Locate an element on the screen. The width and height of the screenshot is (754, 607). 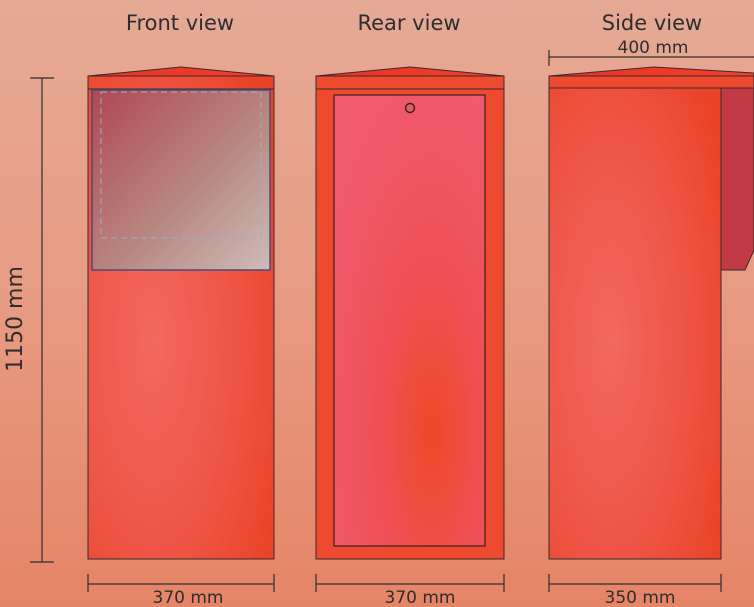
side-width-dimension: 350 mm is located at coordinates (635, 590).